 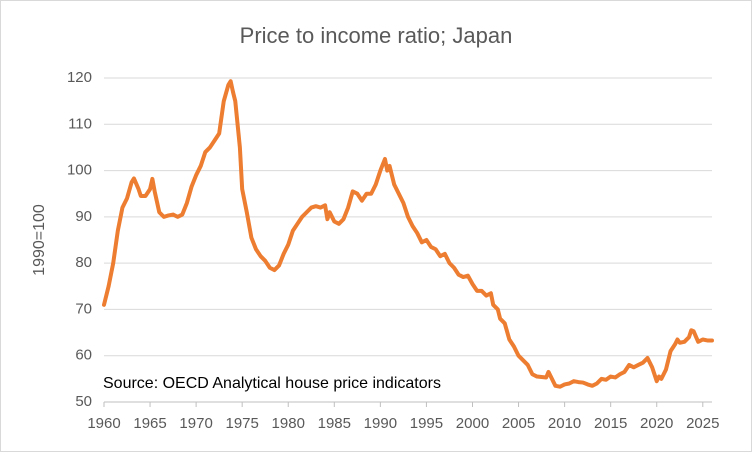 What do you see at coordinates (195, 423) in the screenshot?
I see `x-tick-label: 1970` at bounding box center [195, 423].